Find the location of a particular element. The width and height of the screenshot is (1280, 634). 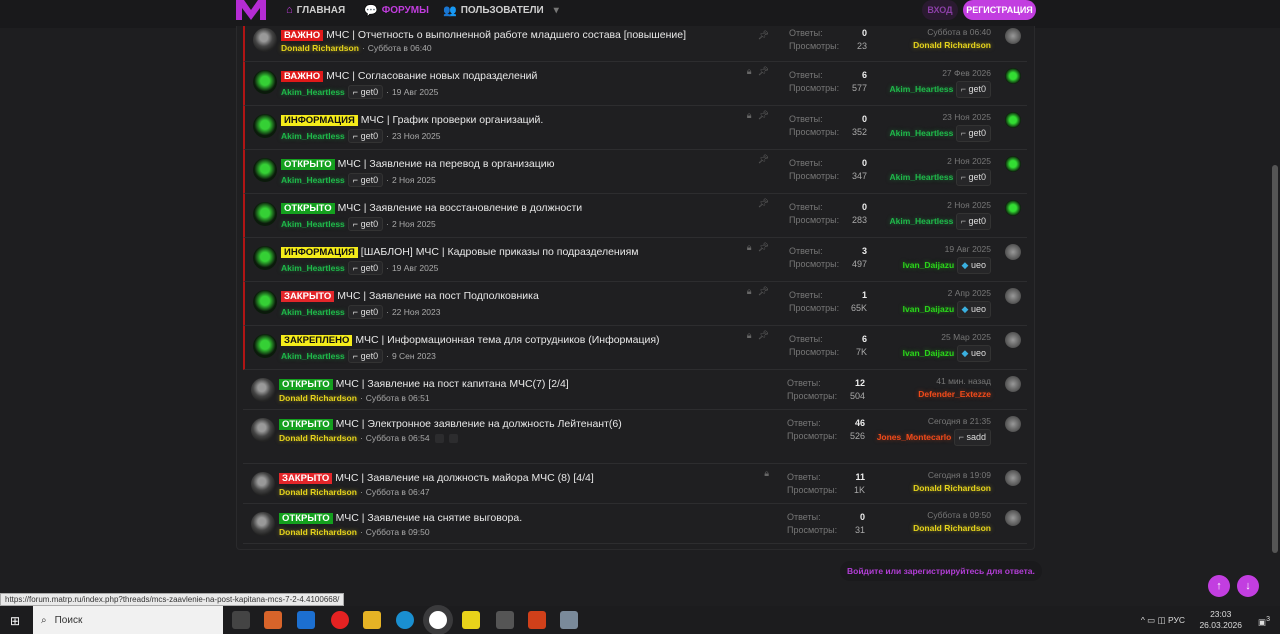

last-post-date: 25 Мар 2025 is located at coordinates (966, 337).